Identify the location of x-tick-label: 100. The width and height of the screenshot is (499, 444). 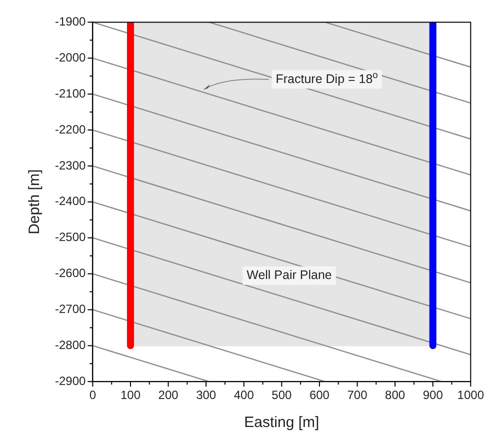
(130, 395).